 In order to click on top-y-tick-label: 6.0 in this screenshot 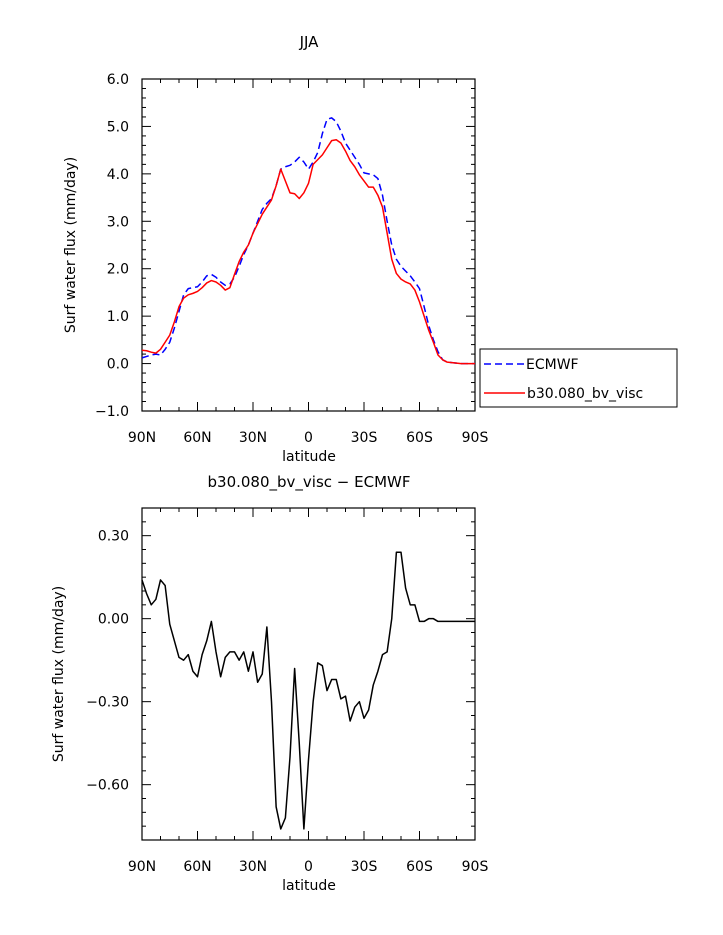, I will do `click(118, 80)`.